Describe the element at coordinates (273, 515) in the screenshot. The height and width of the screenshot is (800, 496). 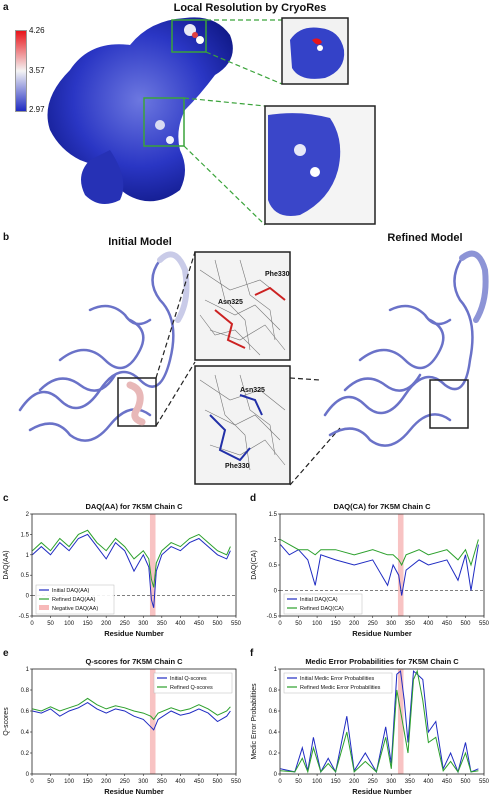
I see `y-tick-label: 1.5` at that location.